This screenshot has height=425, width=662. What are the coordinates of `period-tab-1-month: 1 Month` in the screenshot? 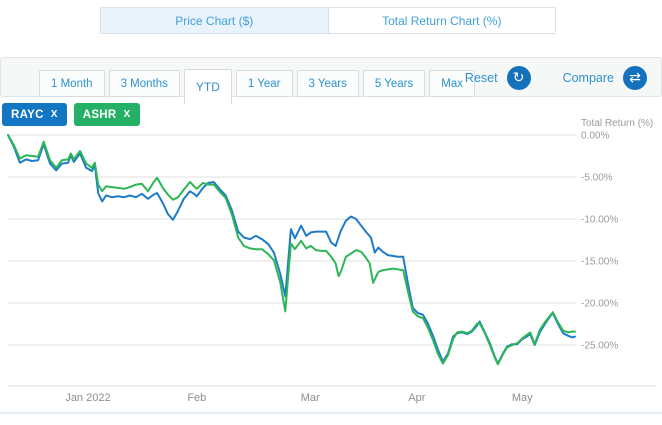 It's located at (72, 83).